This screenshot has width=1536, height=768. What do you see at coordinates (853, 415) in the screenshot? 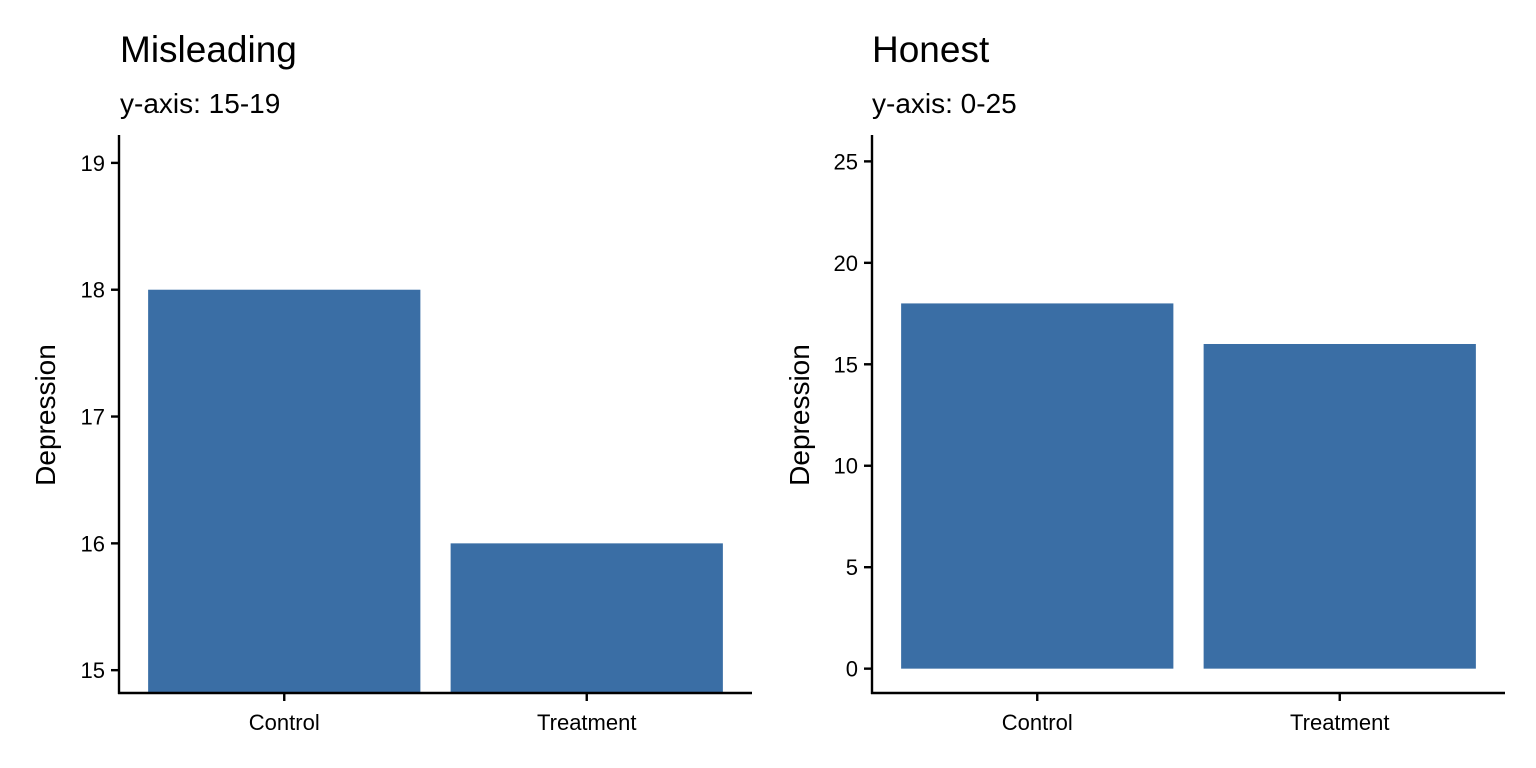
I see `y-axis-ticks: 0 5 10 15 20 25` at bounding box center [853, 415].